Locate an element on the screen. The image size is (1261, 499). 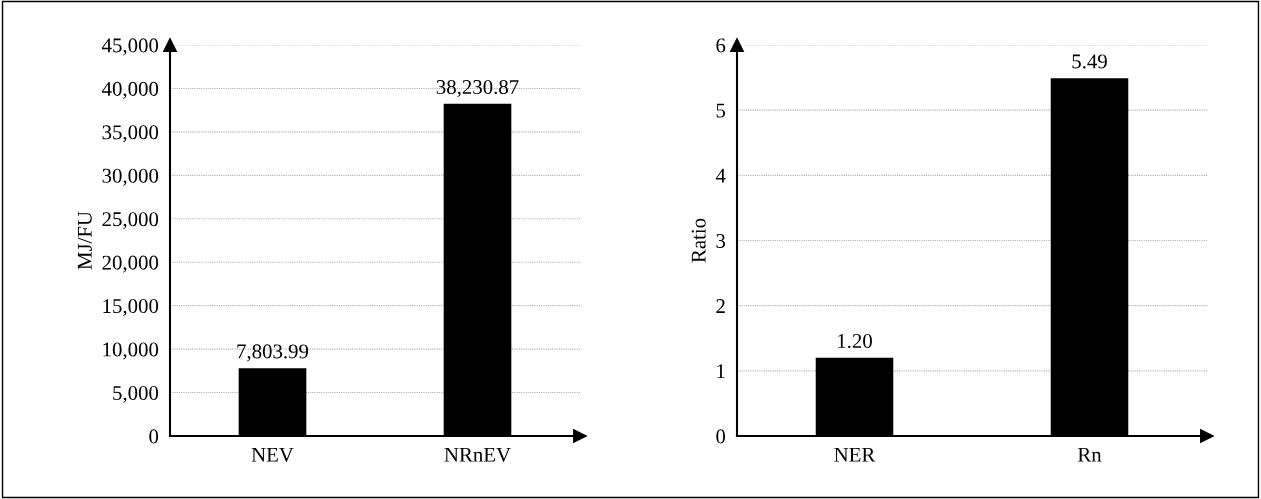
data-label: 38,230.87 is located at coordinates (477, 88).